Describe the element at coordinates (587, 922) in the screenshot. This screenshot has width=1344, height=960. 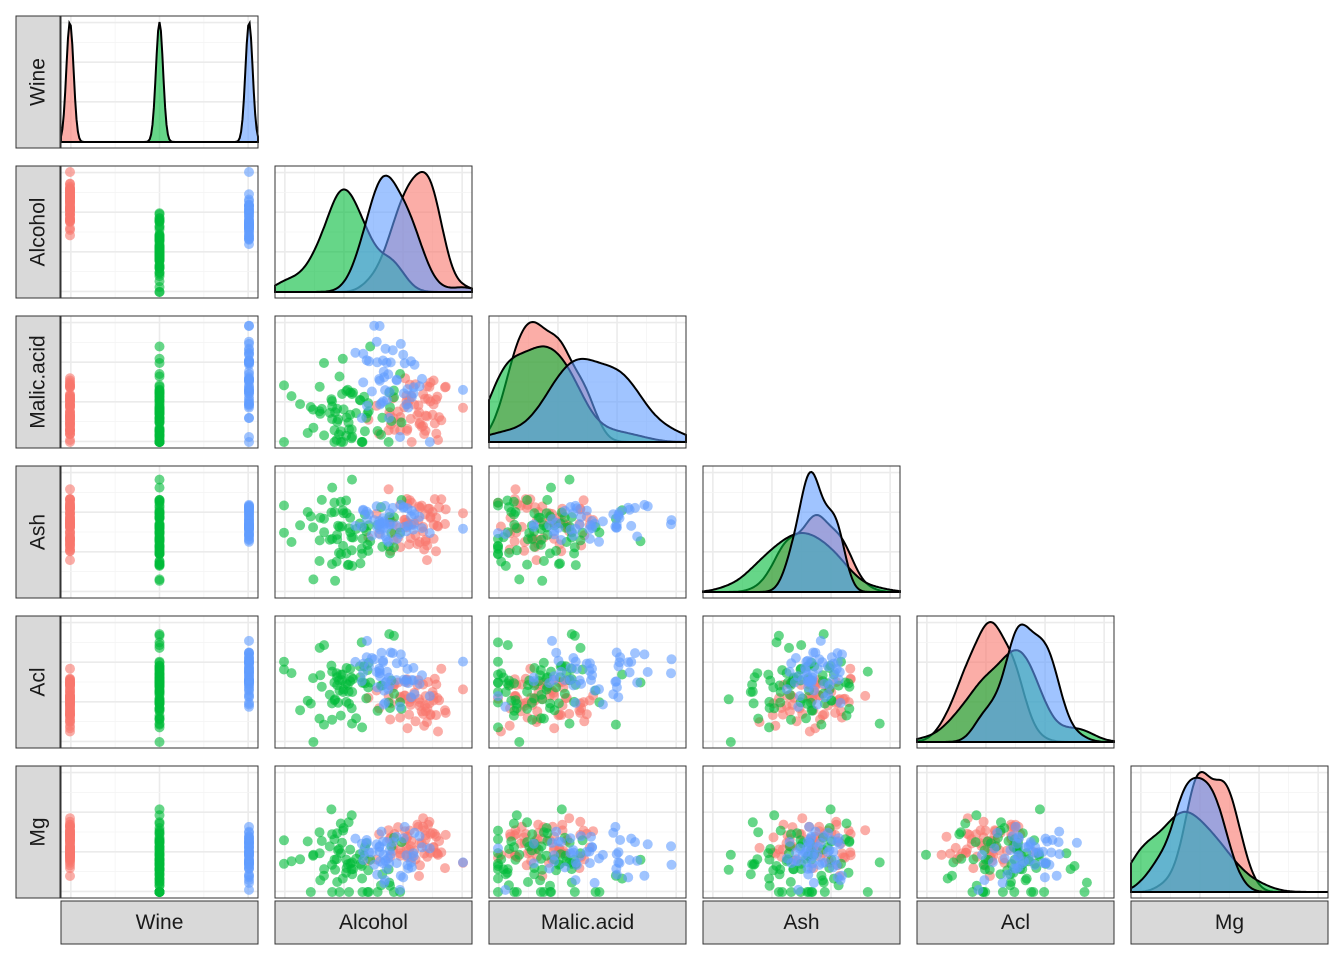
I see `col-strip-malic-acid` at that location.